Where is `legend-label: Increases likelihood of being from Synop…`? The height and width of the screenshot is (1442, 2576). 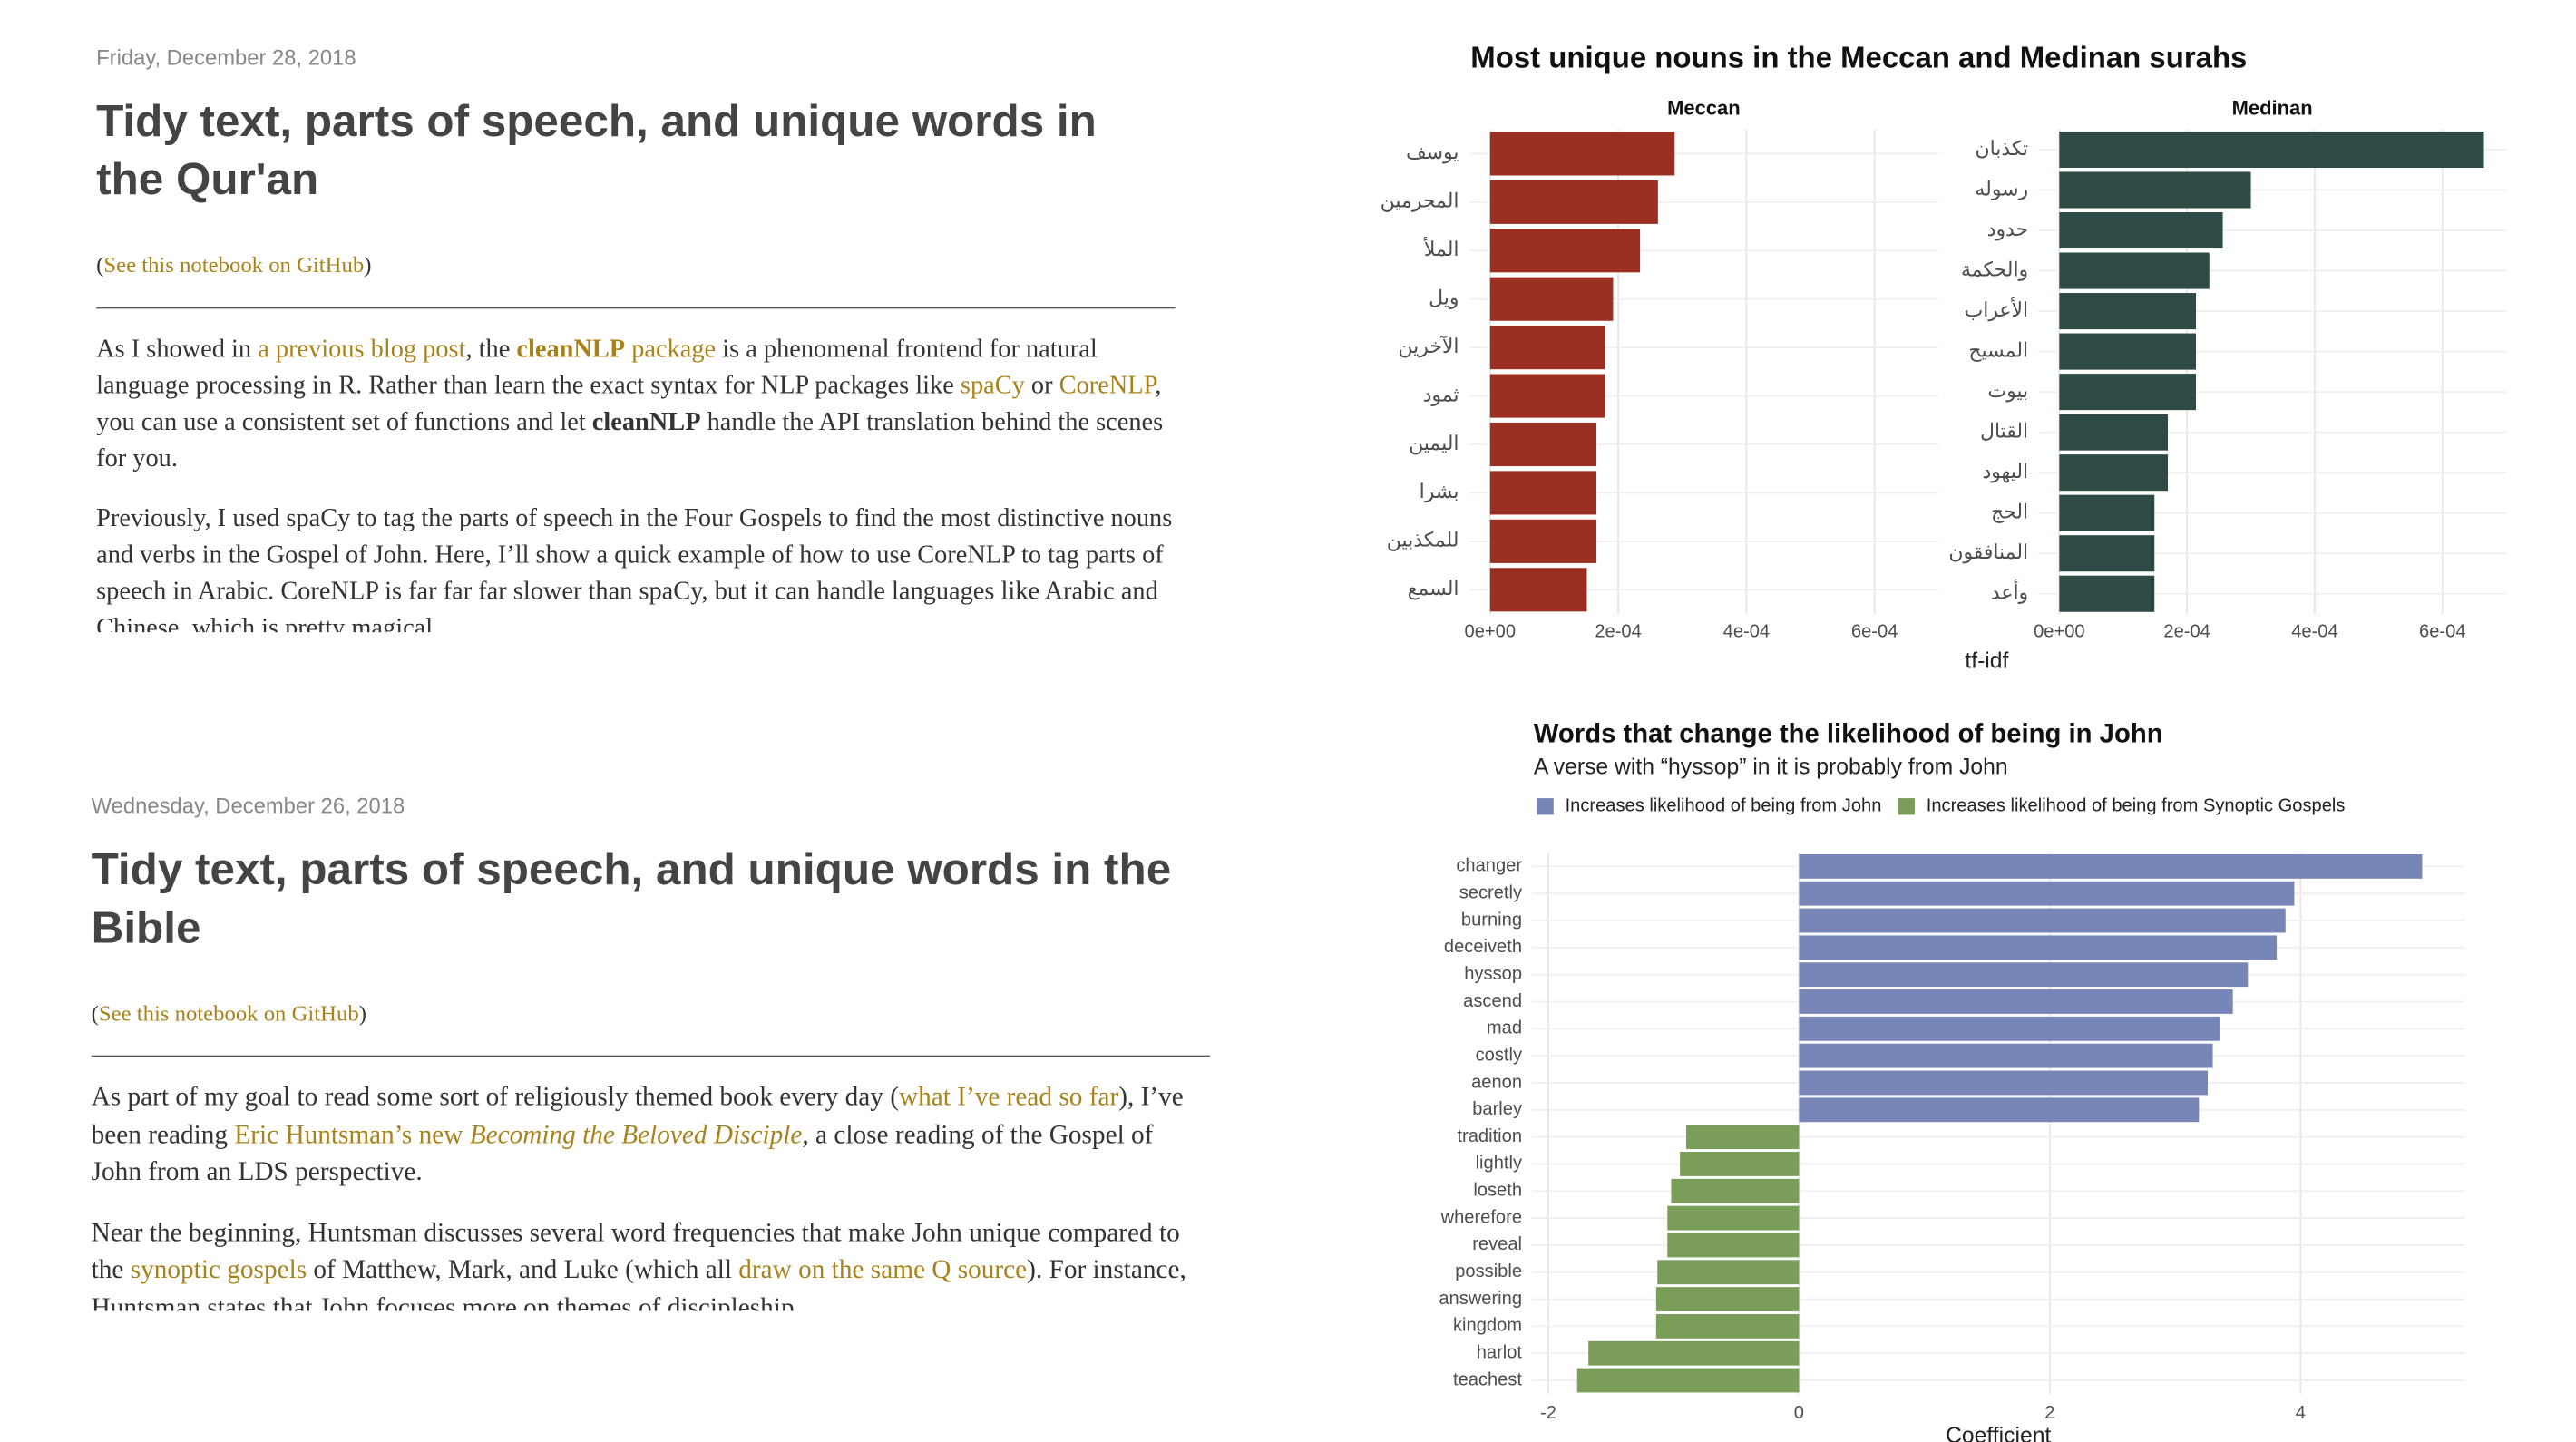 legend-label: Increases likelihood of being from Synop… is located at coordinates (2136, 806).